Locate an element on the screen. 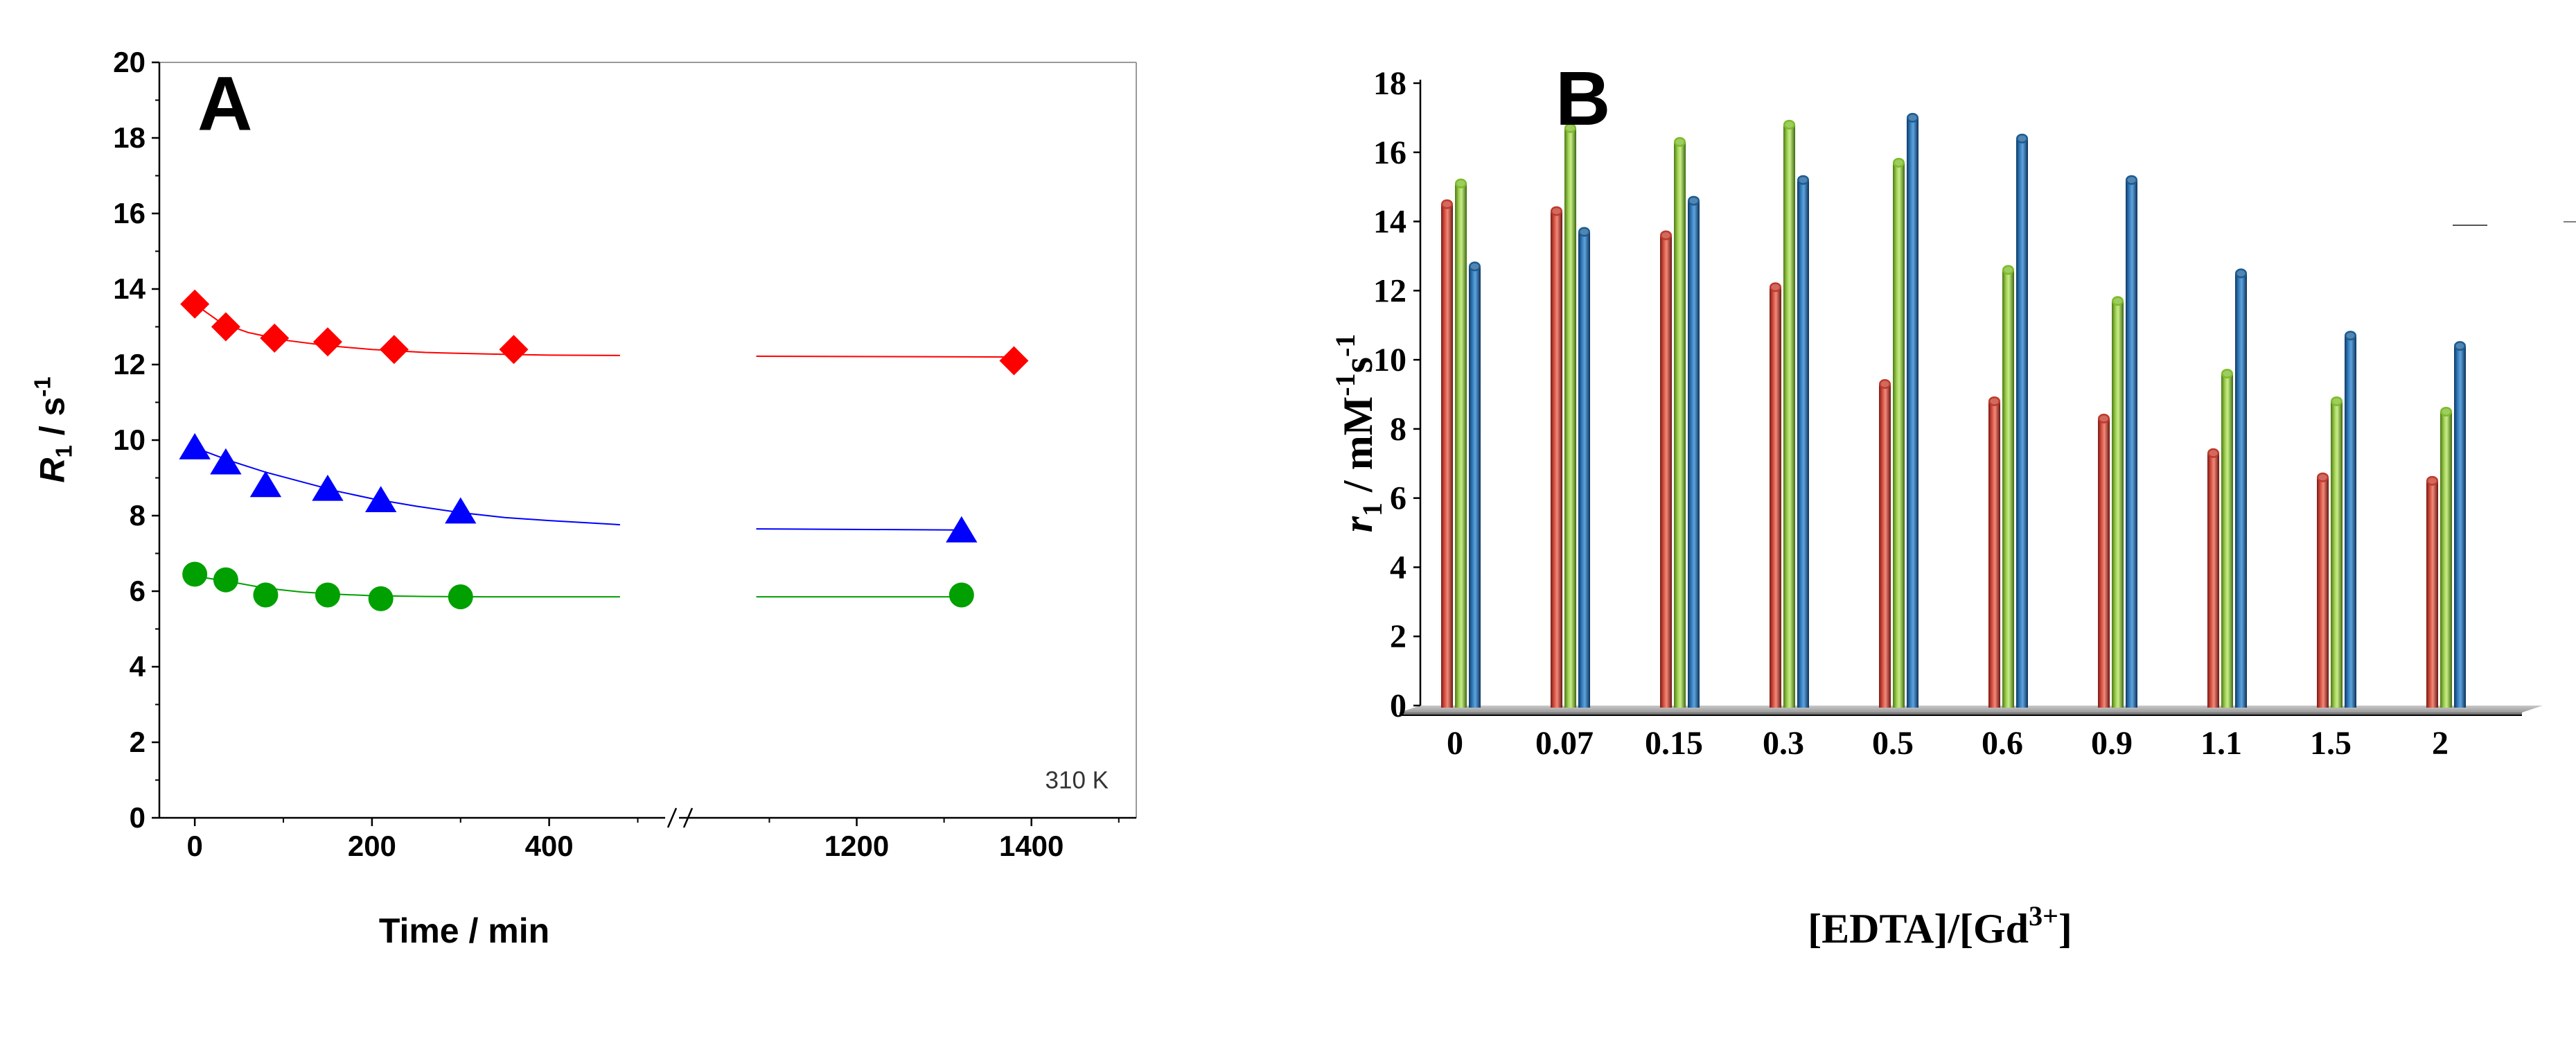  panel-a-y-tick-label: 8 is located at coordinates (137, 515).